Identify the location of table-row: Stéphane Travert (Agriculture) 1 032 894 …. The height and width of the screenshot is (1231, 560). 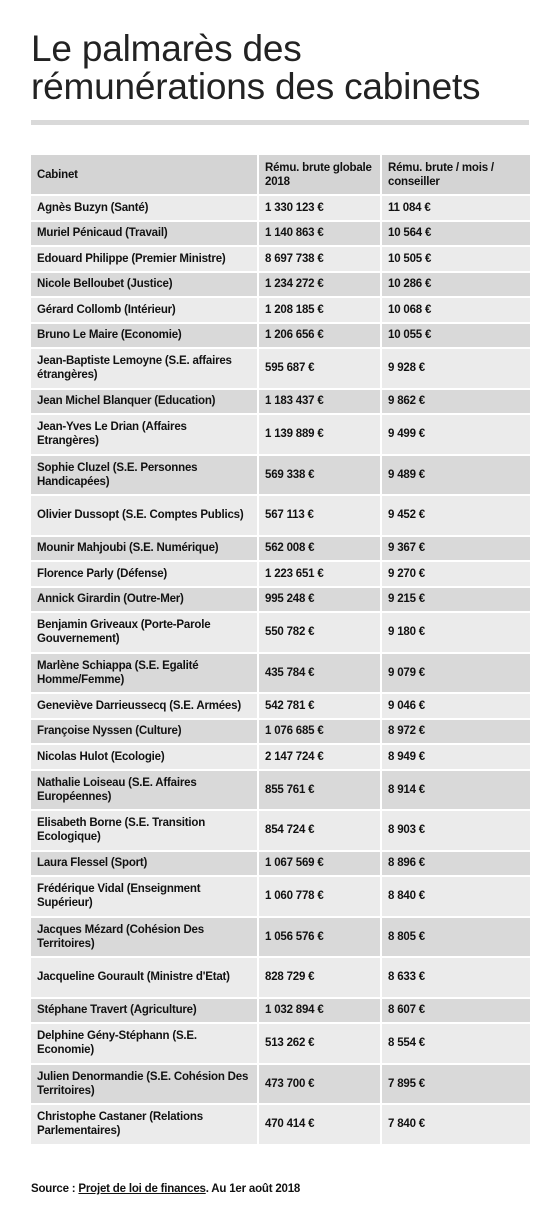
(280, 1011).